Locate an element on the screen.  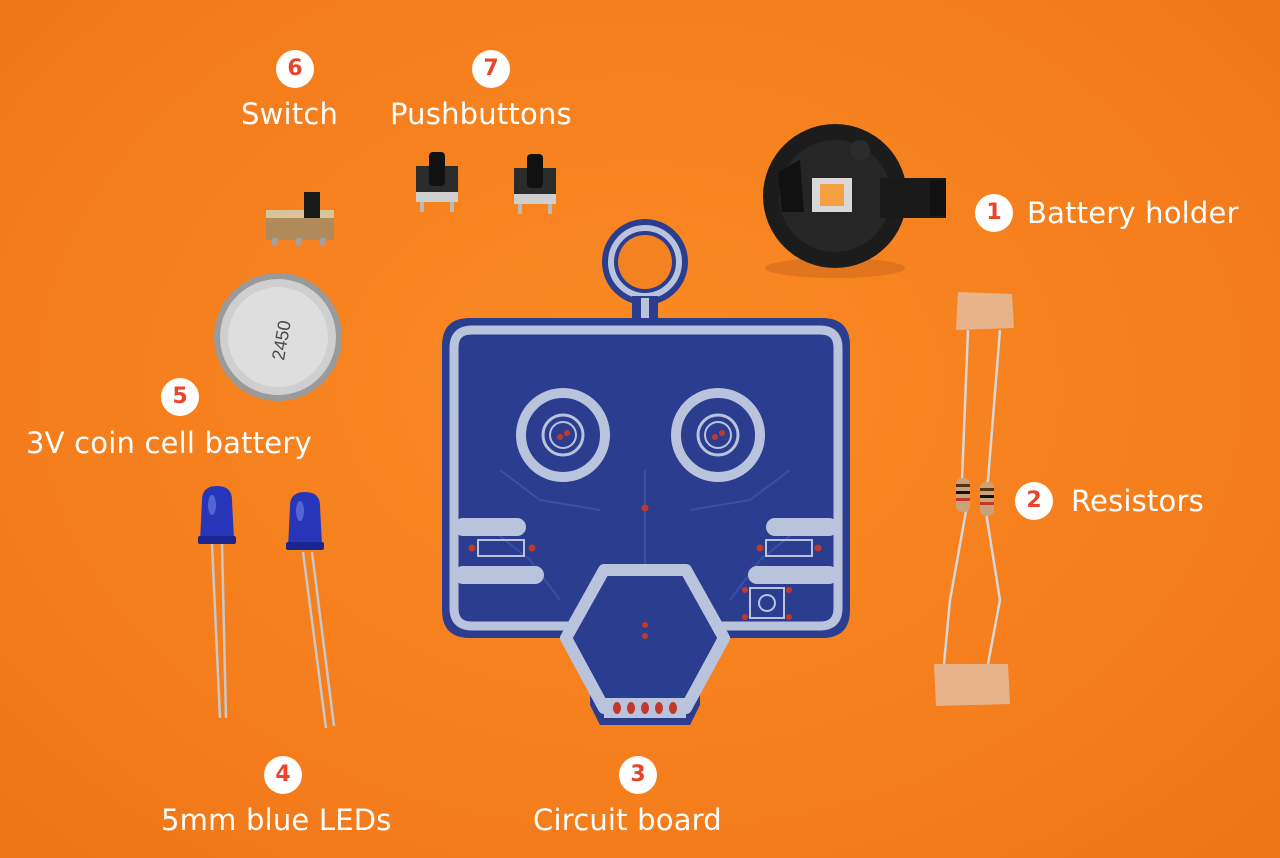
switch-image is located at coordinates (300, 219).